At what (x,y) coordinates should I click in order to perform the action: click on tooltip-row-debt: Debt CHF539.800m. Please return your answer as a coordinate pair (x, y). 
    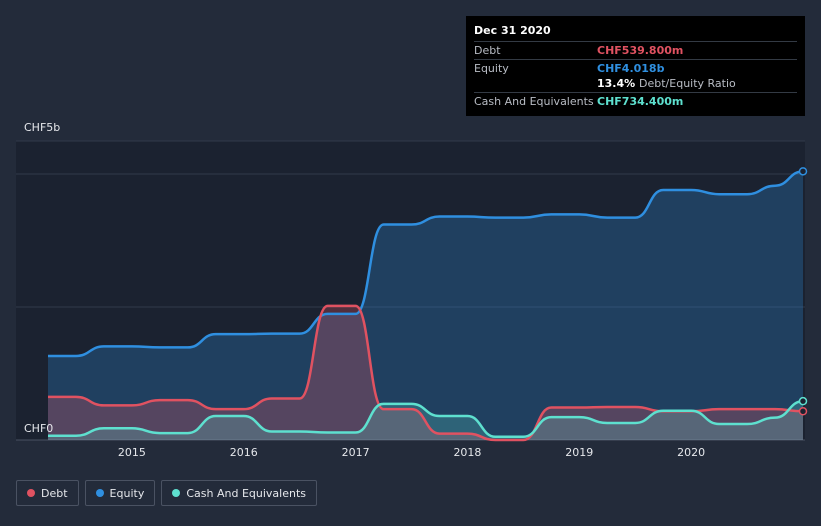
    Looking at the image, I should click on (635, 50).